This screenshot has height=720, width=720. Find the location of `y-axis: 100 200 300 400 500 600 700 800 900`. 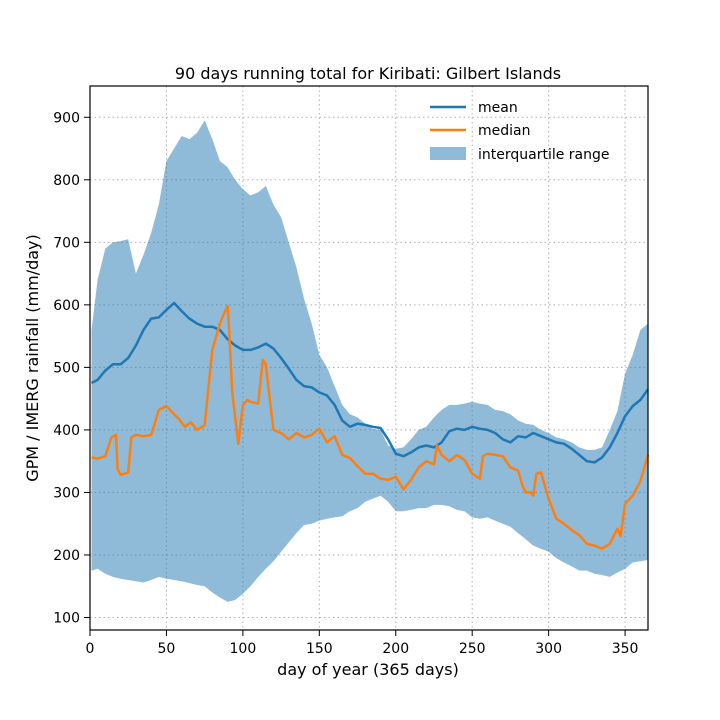

y-axis: 100 200 300 400 500 600 700 800 900 is located at coordinates (71, 368).